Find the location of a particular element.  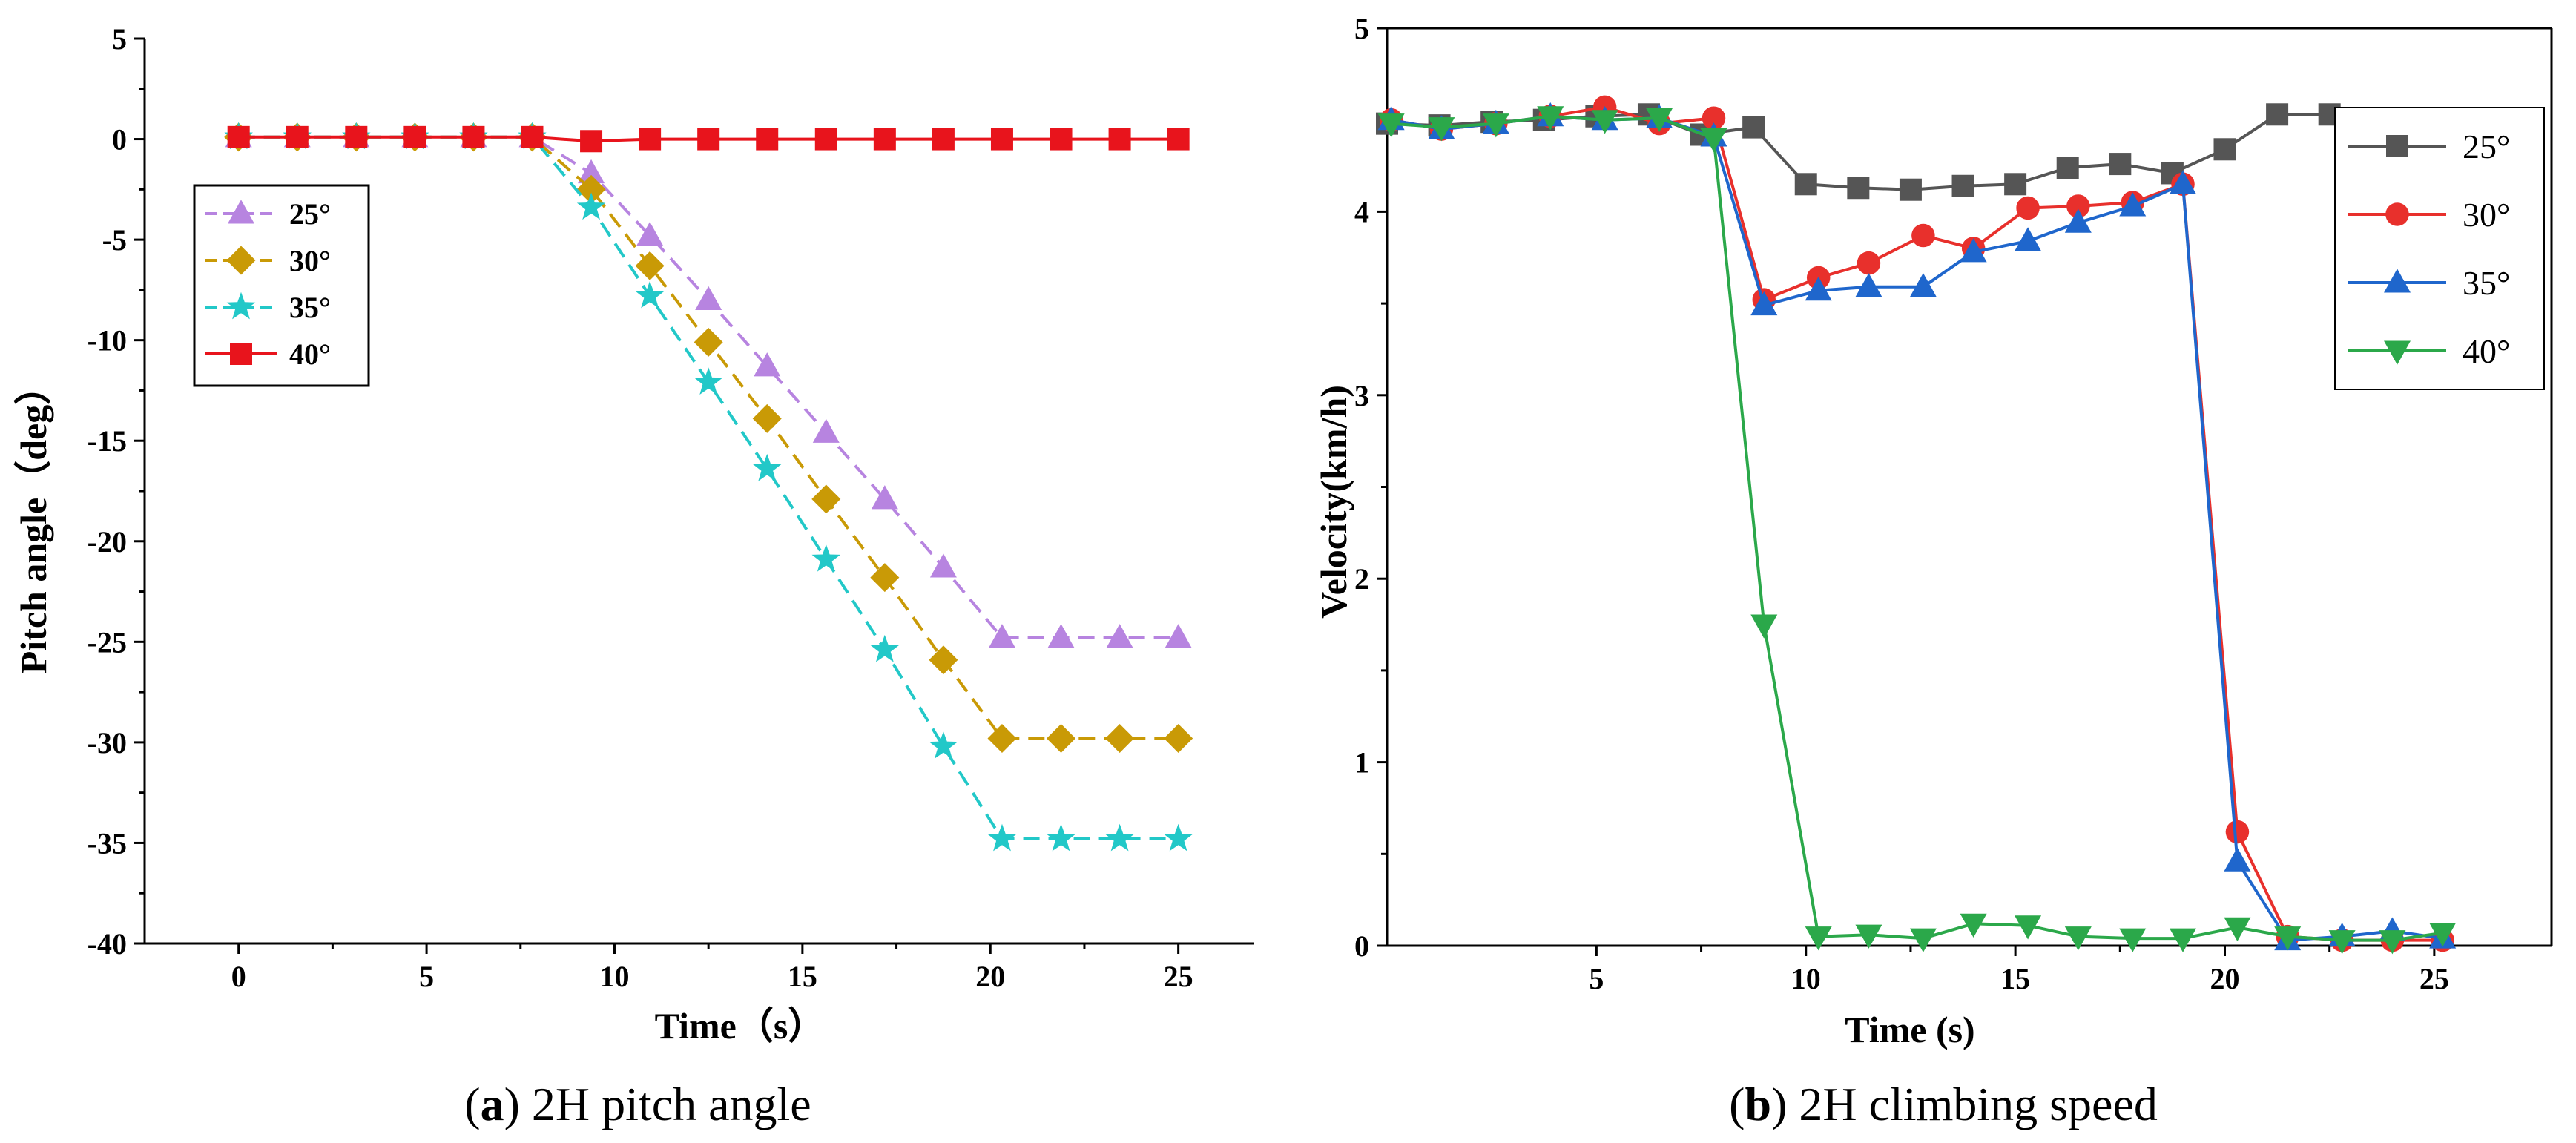

pitch-legend-marker is located at coordinates (241, 260).